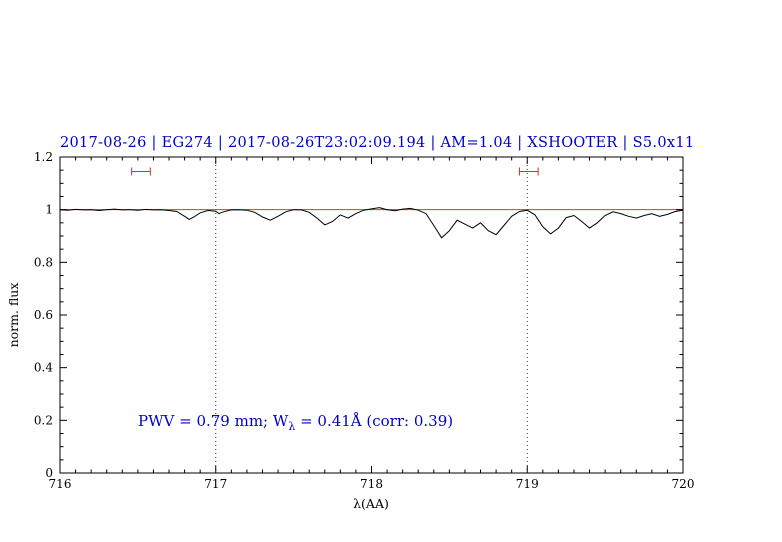  What do you see at coordinates (43, 420) in the screenshot?
I see `y-tick-label: 0.2` at bounding box center [43, 420].